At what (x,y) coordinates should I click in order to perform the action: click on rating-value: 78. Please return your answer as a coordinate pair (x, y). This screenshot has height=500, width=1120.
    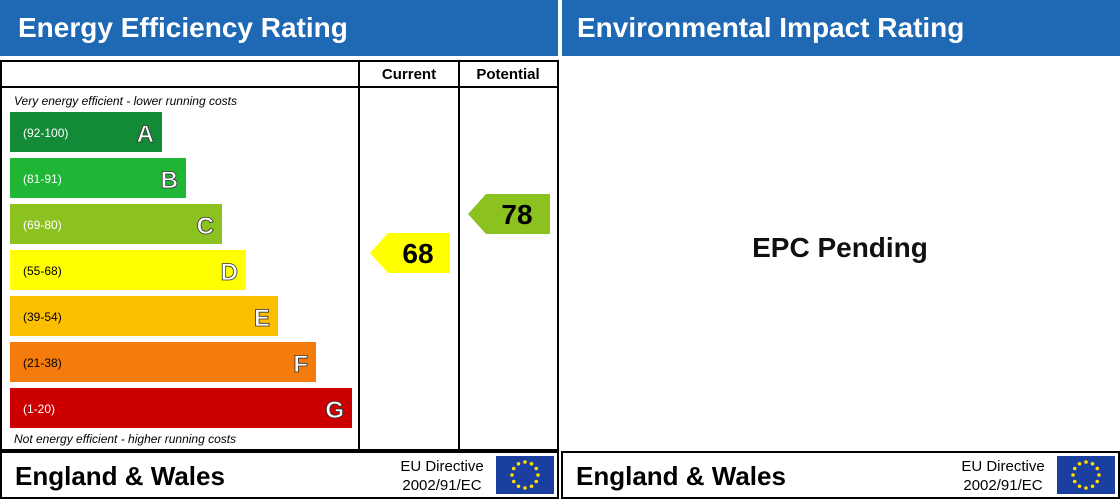
    Looking at the image, I should click on (516, 214).